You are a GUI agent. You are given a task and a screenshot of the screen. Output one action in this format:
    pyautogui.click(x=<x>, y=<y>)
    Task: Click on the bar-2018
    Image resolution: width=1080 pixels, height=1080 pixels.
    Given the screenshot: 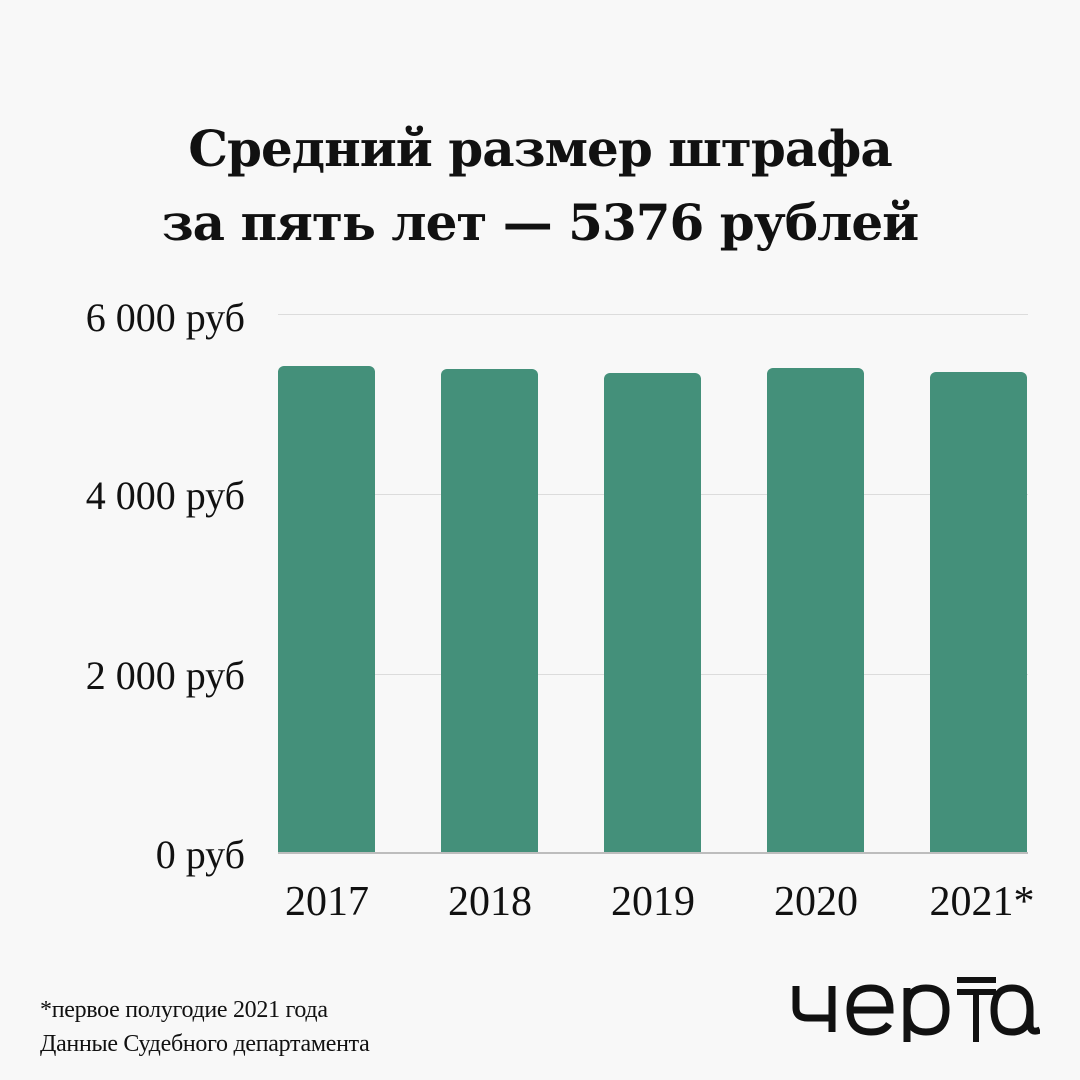 What is the action you would take?
    pyautogui.click(x=489, y=611)
    